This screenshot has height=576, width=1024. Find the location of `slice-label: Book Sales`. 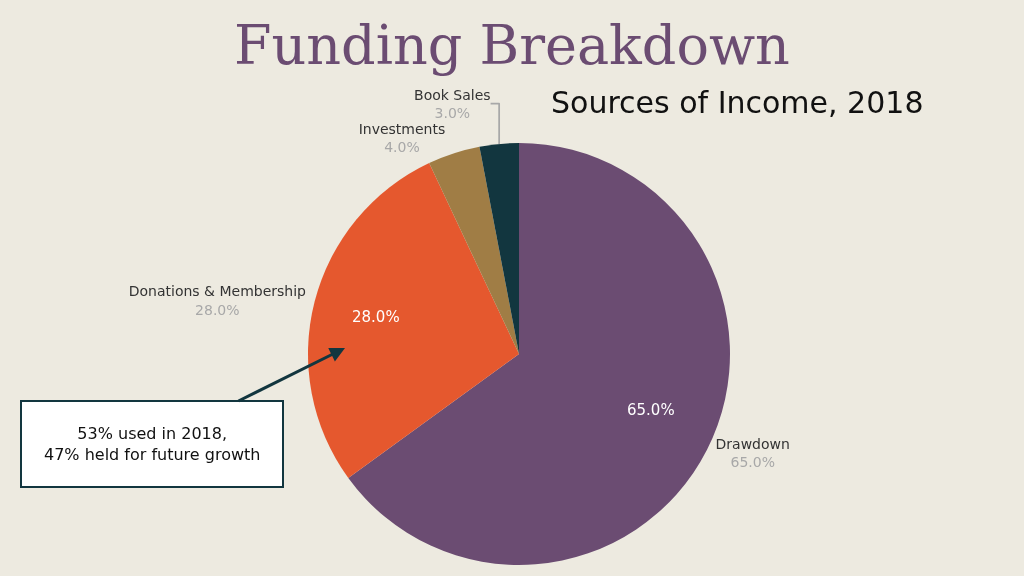

slice-label: Book Sales is located at coordinates (452, 94).